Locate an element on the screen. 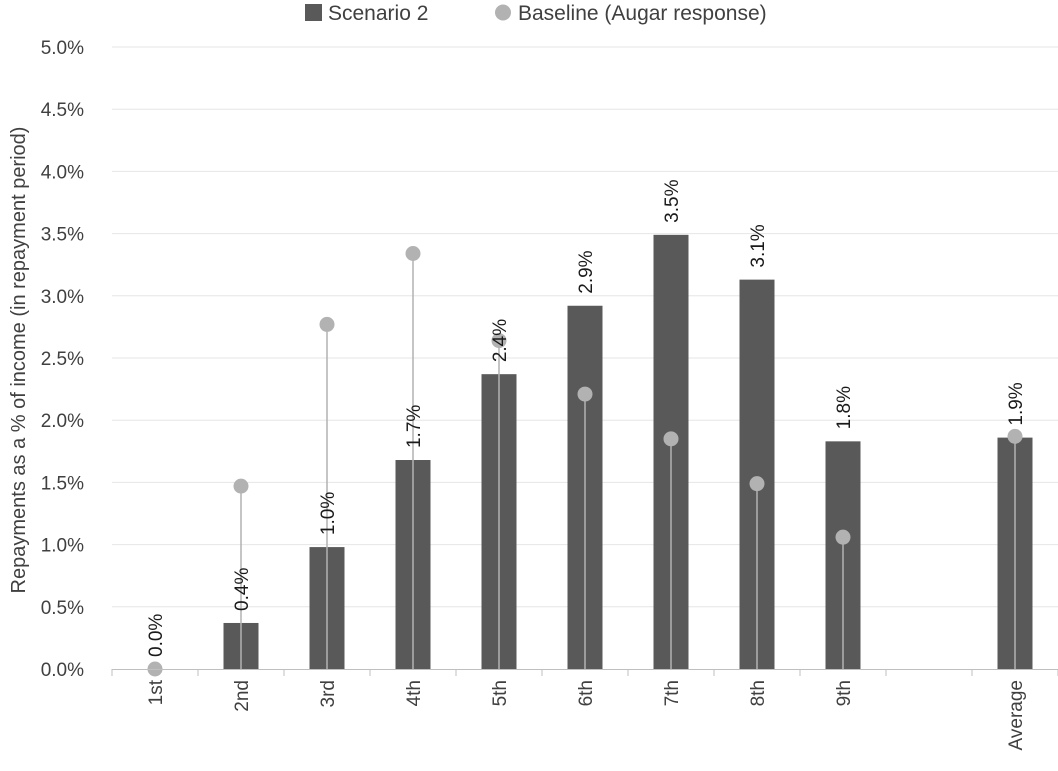  y-tick-label: 3.5% is located at coordinates (62, 235).